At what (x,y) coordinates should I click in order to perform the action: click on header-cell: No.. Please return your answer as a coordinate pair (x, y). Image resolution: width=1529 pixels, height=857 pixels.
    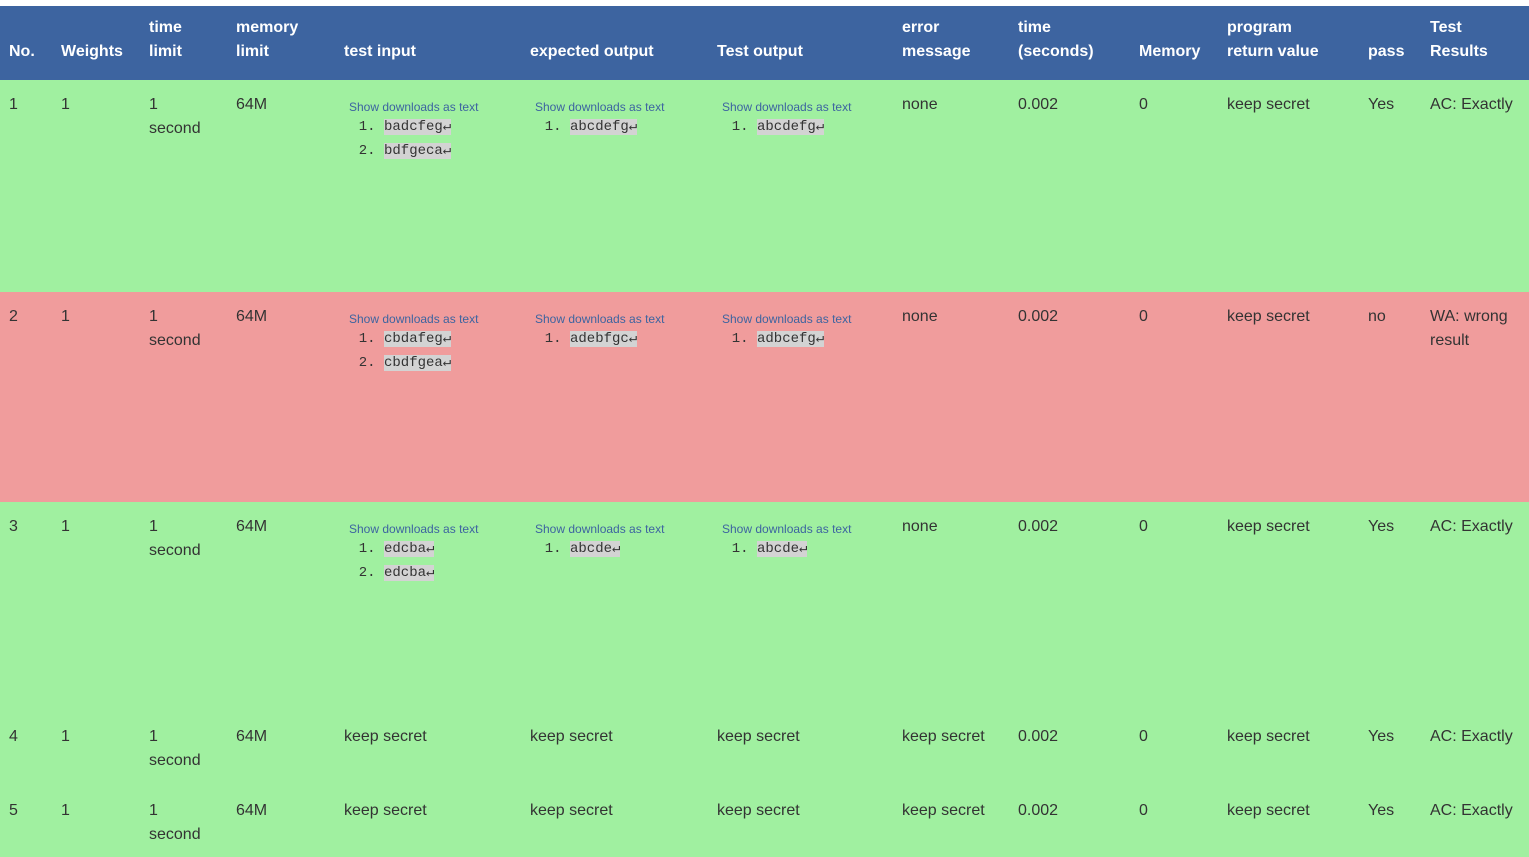
    Looking at the image, I should click on (26, 43).